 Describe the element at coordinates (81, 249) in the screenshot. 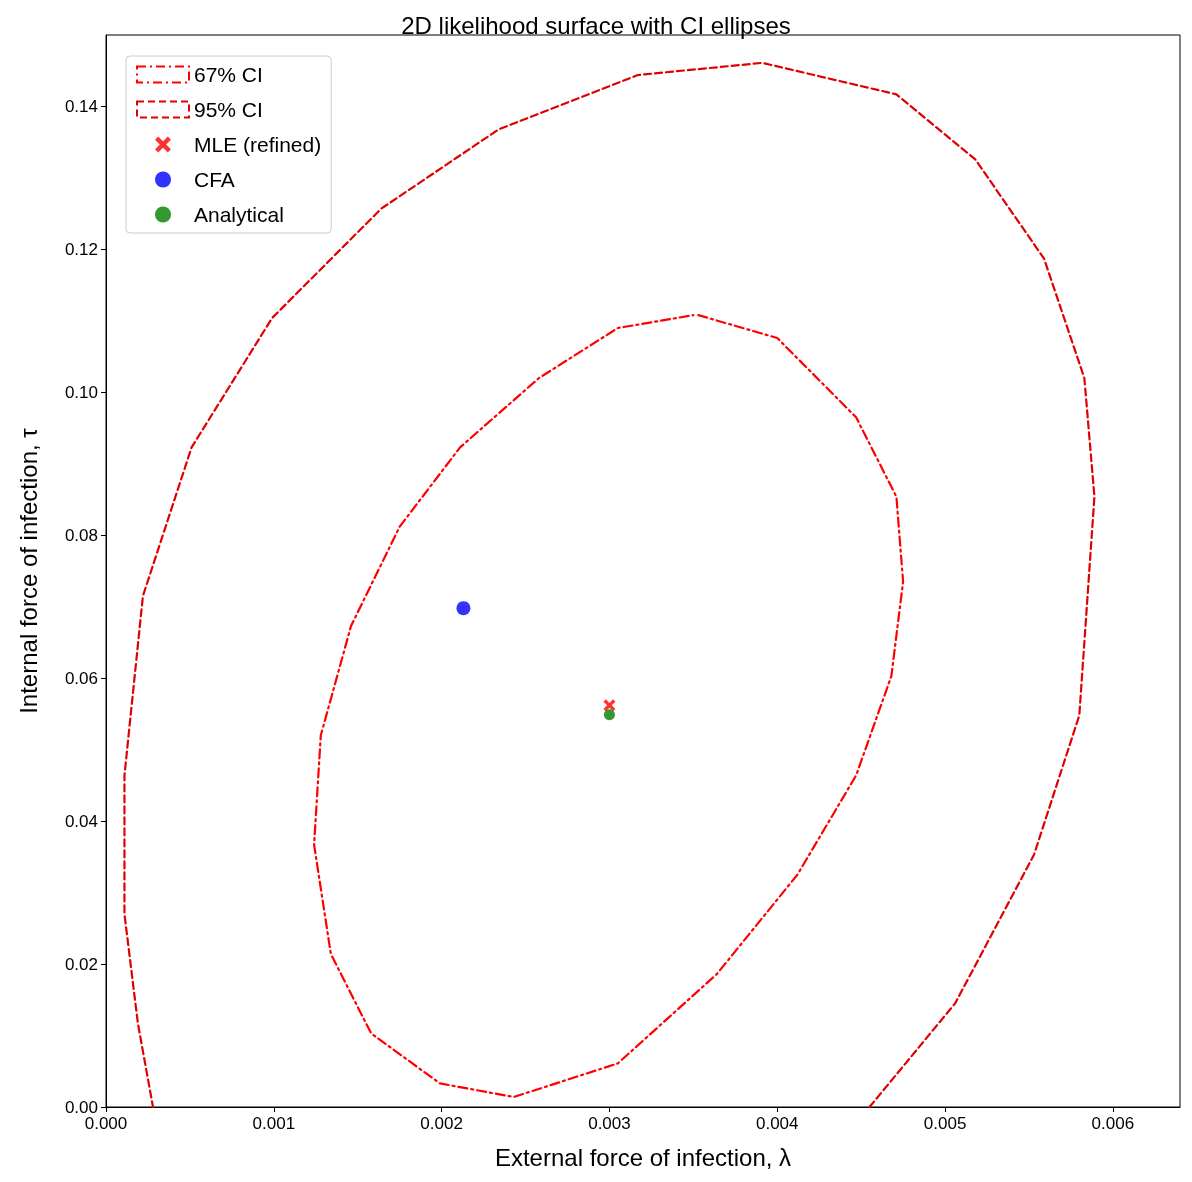

I see `y-tick-label: 0.12` at that location.